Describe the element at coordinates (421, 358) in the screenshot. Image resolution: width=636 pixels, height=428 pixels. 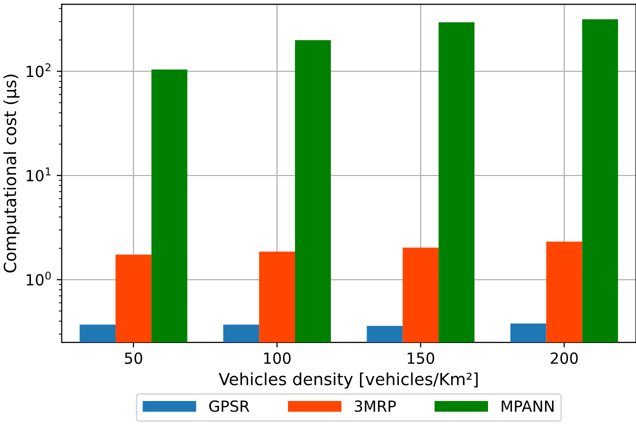
I see `x-tick-label: 150` at that location.